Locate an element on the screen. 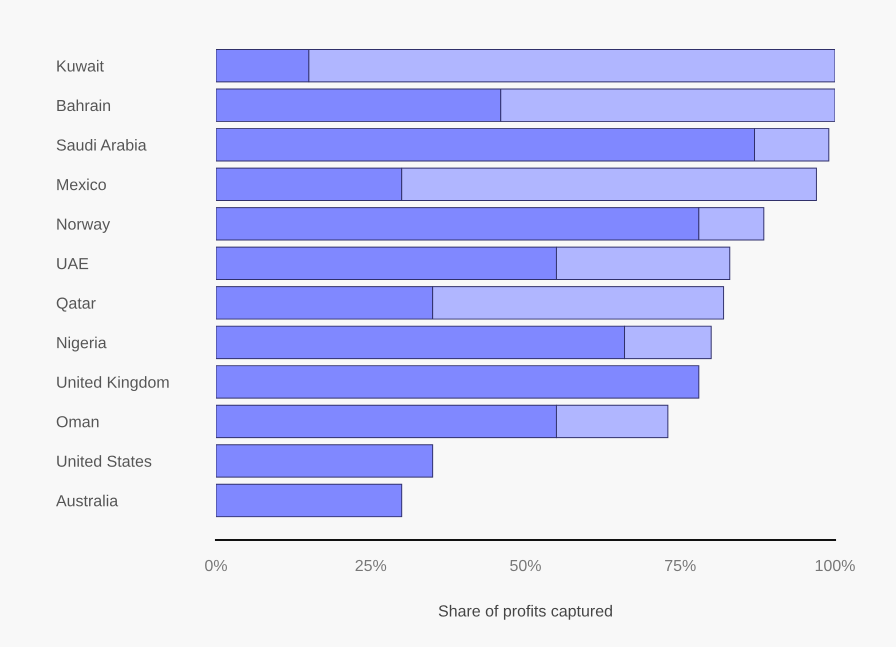 This screenshot has width=896, height=647. y-tick-label: Kuwait is located at coordinates (80, 66).